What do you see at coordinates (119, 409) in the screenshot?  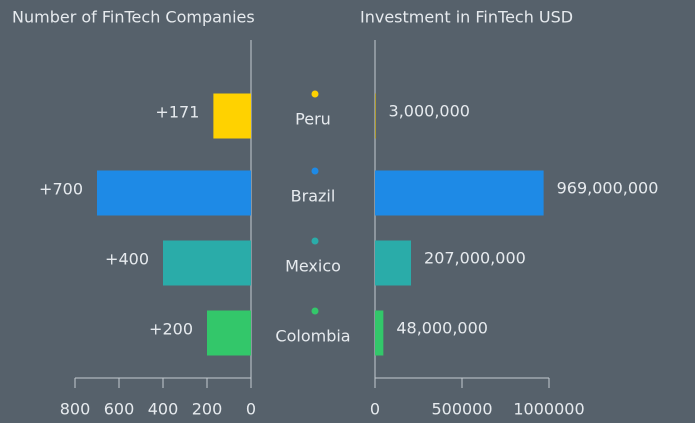 I see `x-tick-label: 600` at bounding box center [119, 409].